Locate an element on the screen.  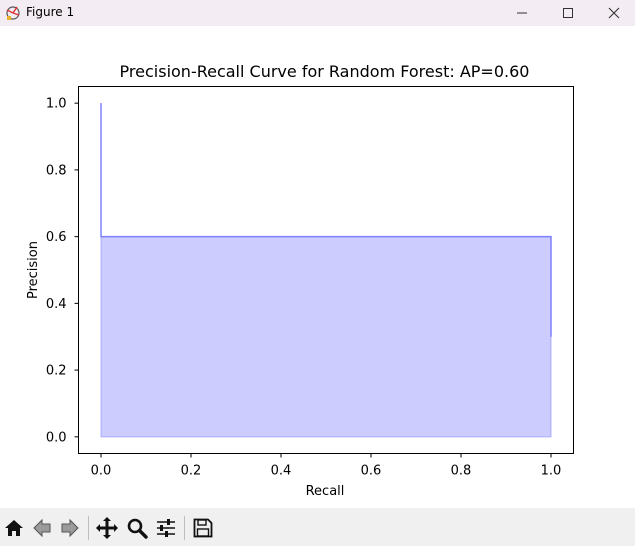
close-button is located at coordinates (613, 13).